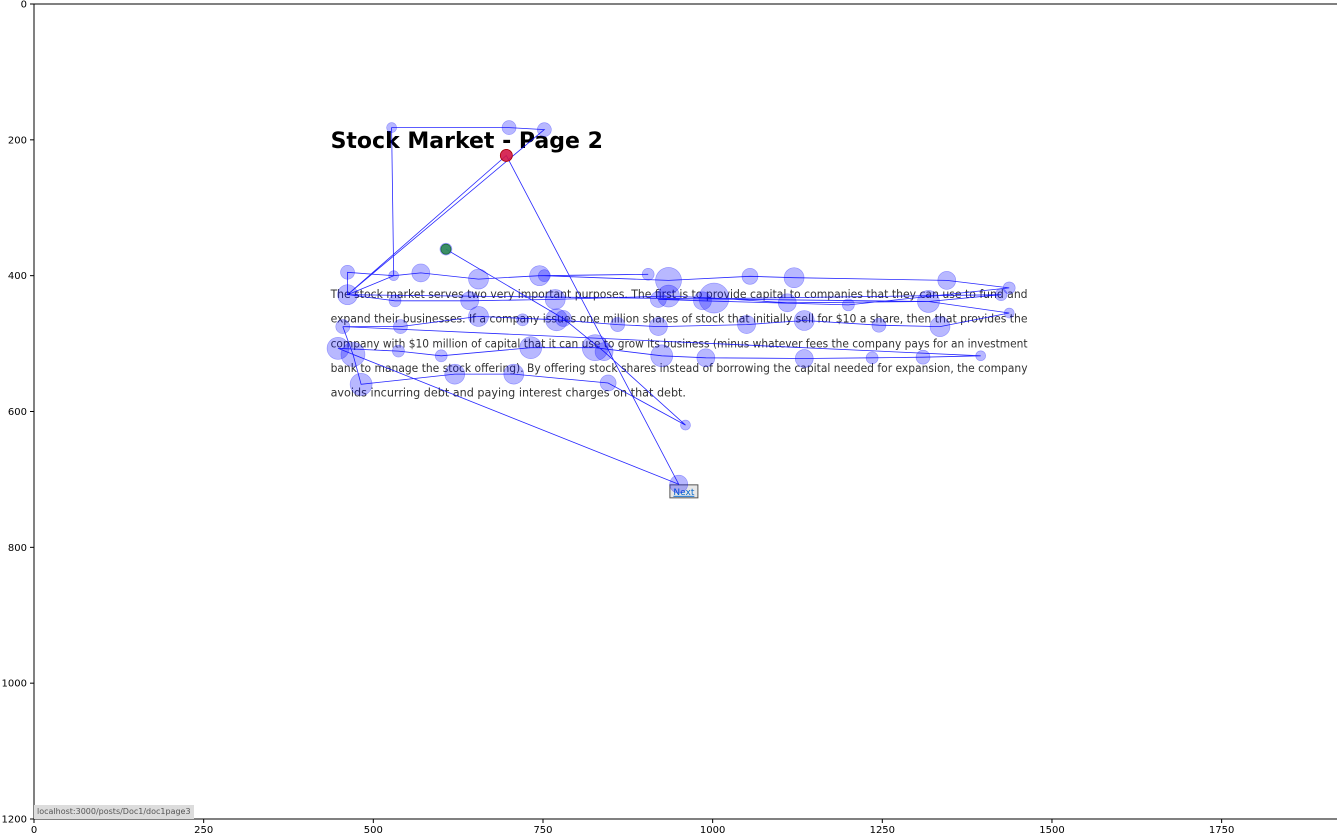 Image resolution: width=1337 pixels, height=836 pixels. I want to click on x-tick-label: 1250, so click(882, 830).